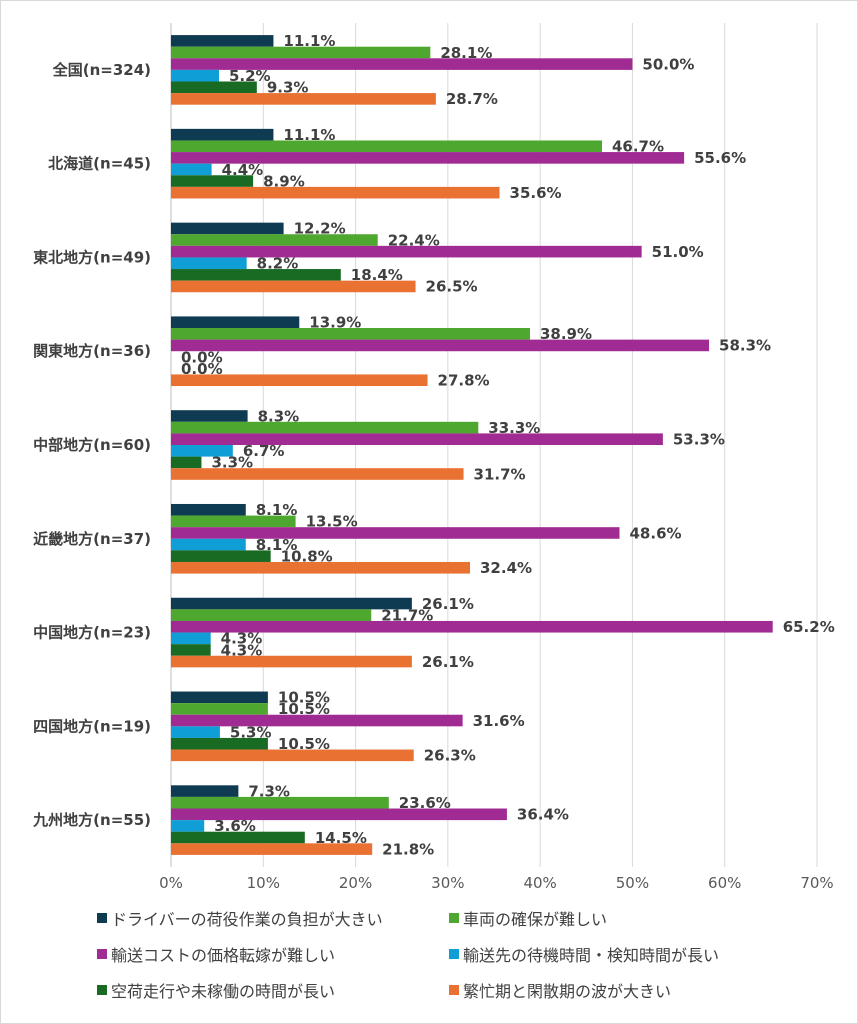 The width and height of the screenshot is (858, 1024). What do you see at coordinates (567, 991) in the screenshot?
I see `legend-label: 繁忙期と閑散期の波が大きい` at bounding box center [567, 991].